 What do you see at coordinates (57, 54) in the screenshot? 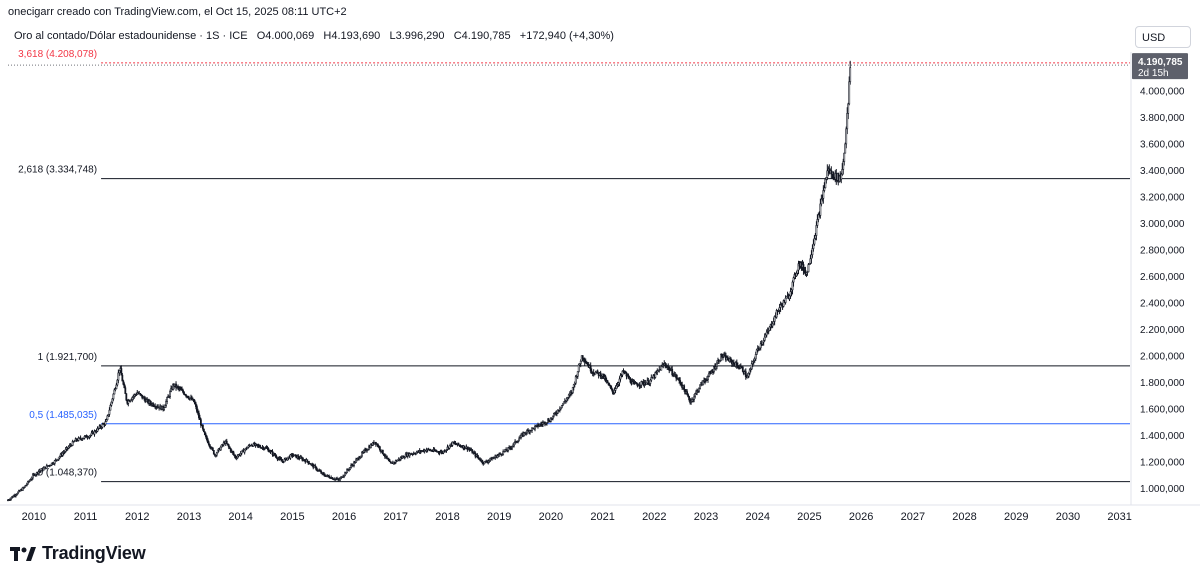
I see `fib-level-label: 3,618 (4.208,078)` at bounding box center [57, 54].